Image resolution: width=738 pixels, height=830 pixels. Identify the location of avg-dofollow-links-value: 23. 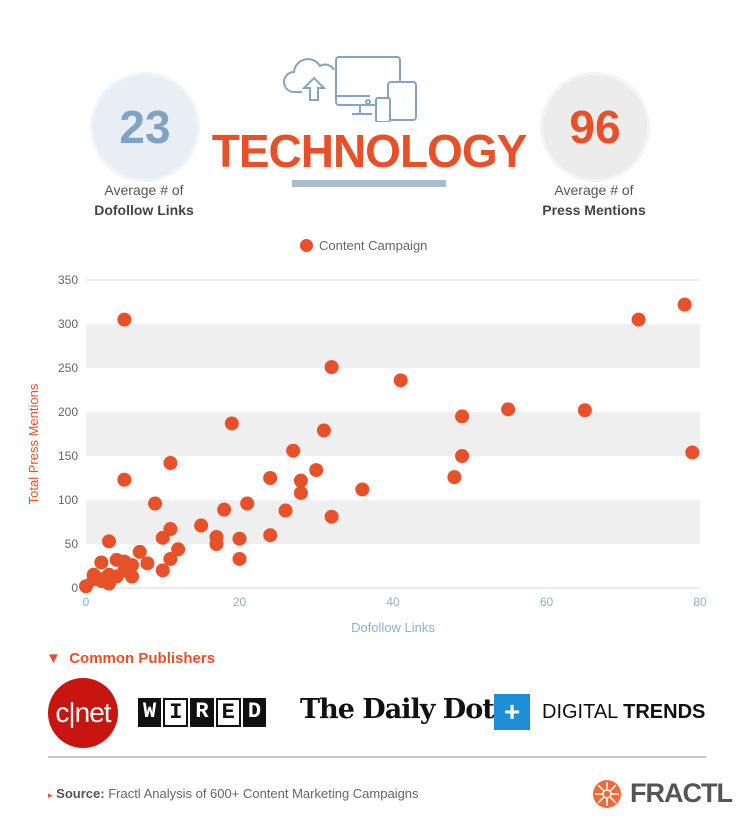
(145, 127).